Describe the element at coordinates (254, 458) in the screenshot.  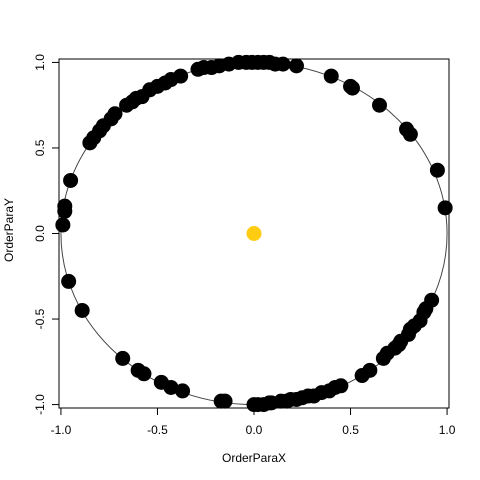
I see `x-axis-label: OrderParaX` at that location.